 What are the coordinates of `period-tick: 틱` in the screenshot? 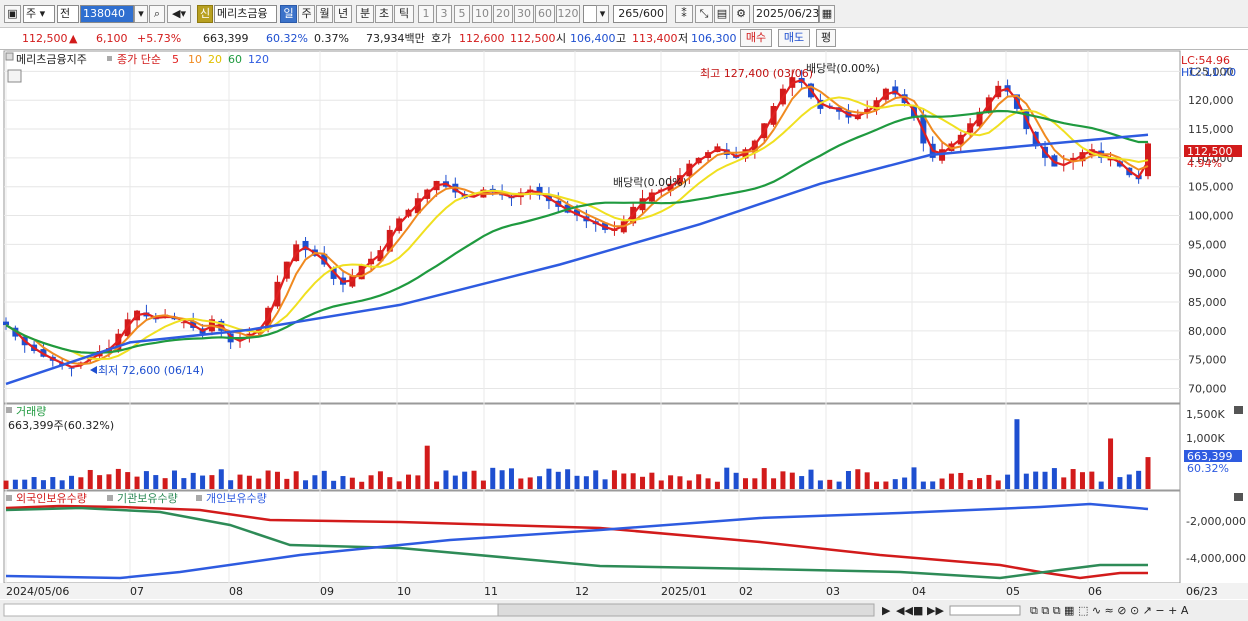 It's located at (404, 14).